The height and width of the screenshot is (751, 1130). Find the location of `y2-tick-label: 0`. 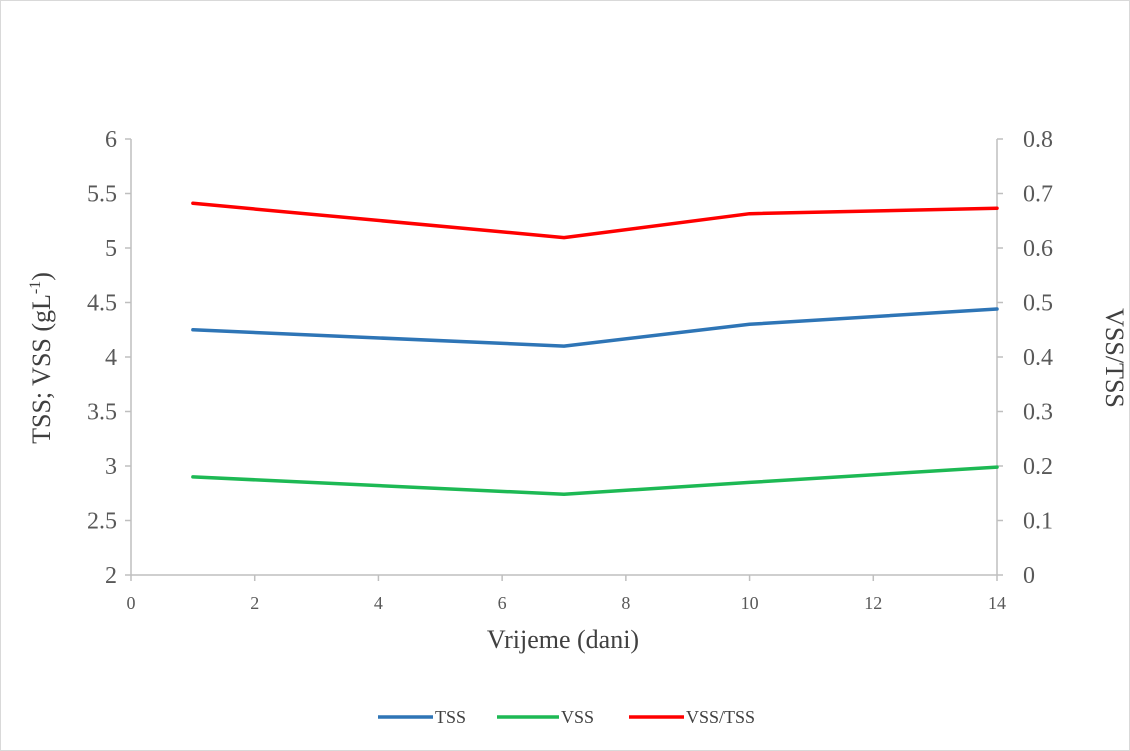

y2-tick-label: 0 is located at coordinates (1029, 576).